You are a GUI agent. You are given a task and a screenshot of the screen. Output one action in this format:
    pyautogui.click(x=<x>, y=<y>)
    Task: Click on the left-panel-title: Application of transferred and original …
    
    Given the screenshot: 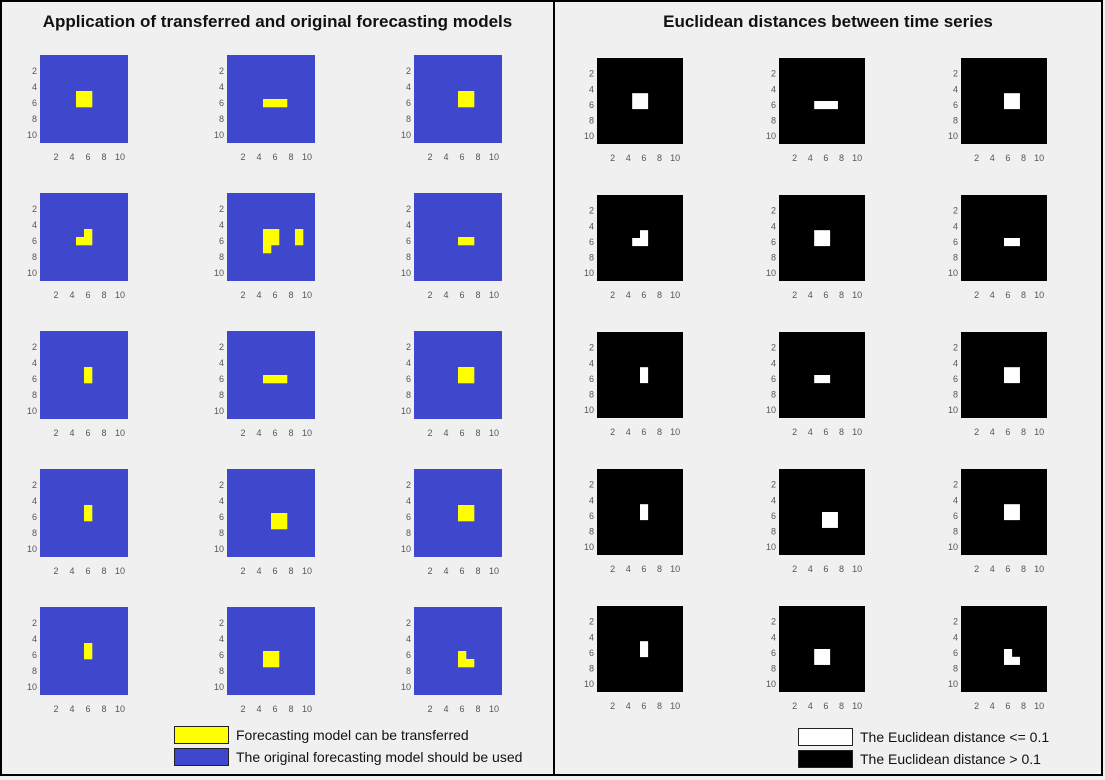 What is the action you would take?
    pyautogui.click(x=277, y=21)
    